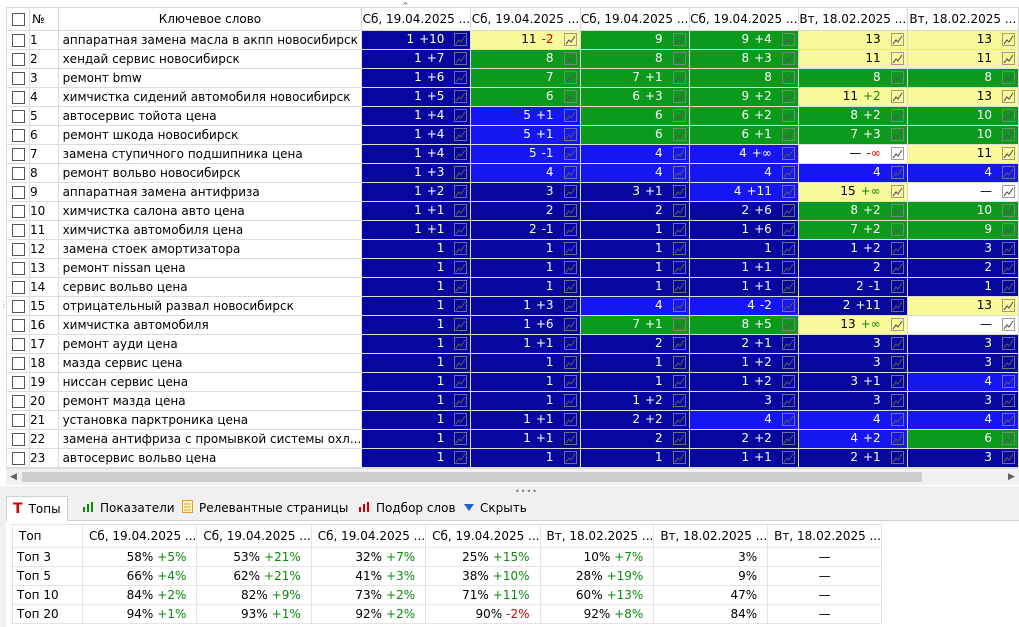 This screenshot has height=627, width=1019. I want to click on position-cell: 2 +1, so click(852, 458).